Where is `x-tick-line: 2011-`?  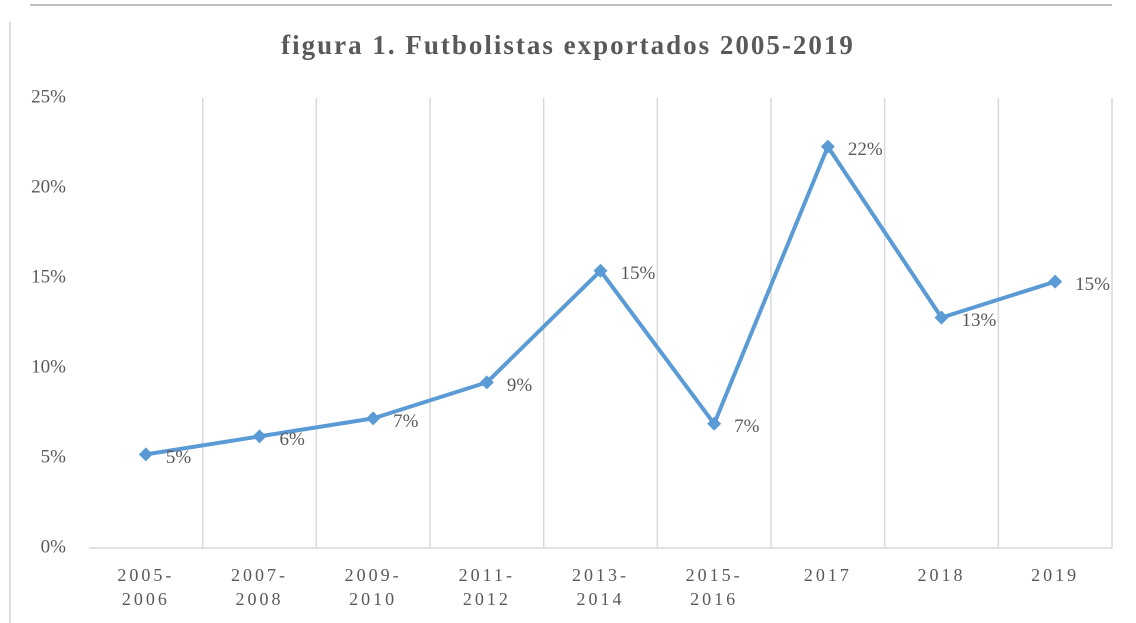 x-tick-line: 2011- is located at coordinates (487, 575).